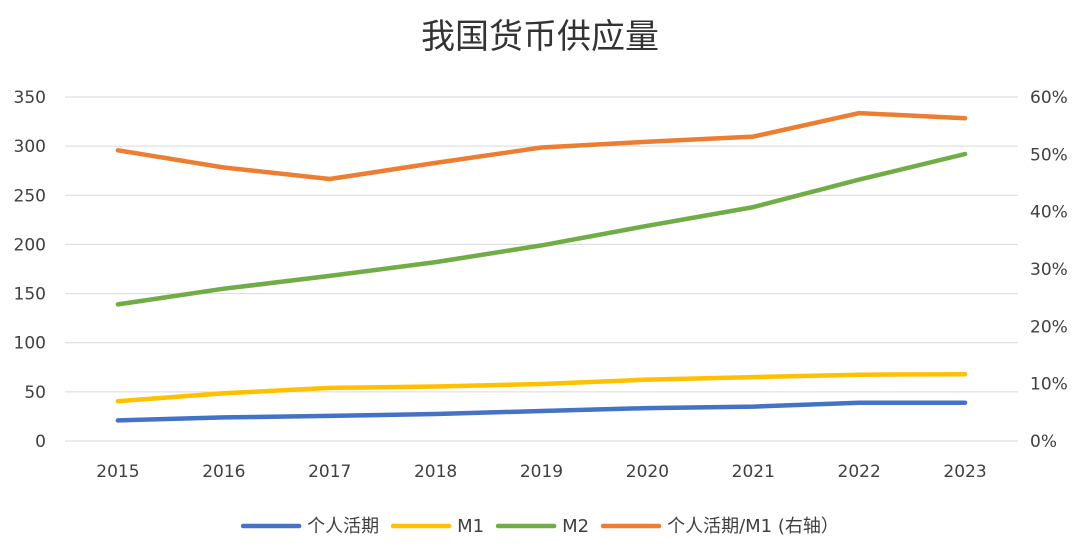 The height and width of the screenshot is (558, 1080). I want to click on x-tick-label: 2020, so click(647, 472).